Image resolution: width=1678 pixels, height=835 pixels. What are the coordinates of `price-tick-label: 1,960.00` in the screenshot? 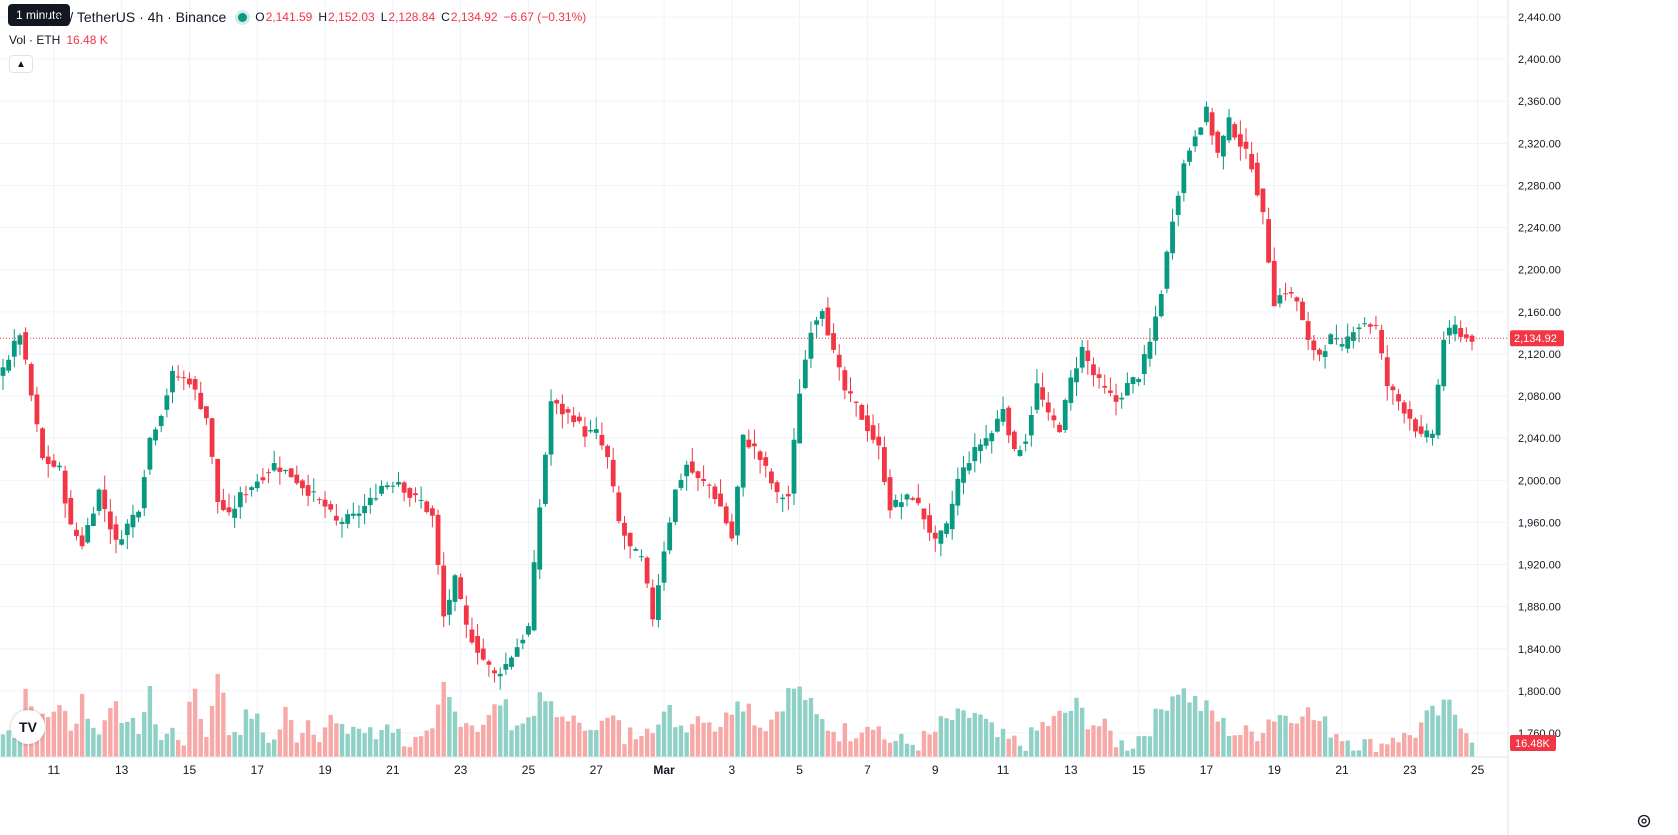 It's located at (1539, 523).